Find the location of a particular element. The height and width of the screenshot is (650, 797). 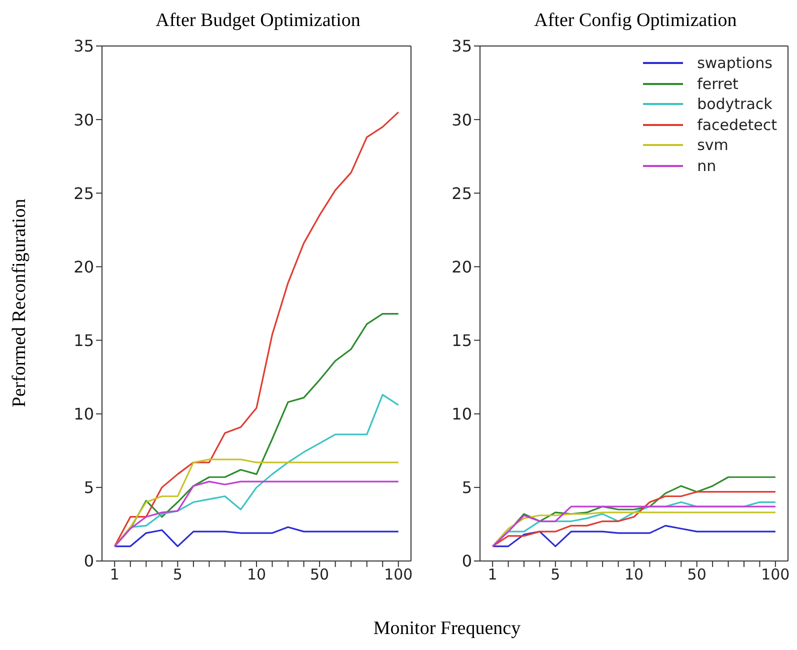

legend-label: bodytrack is located at coordinates (734, 104).